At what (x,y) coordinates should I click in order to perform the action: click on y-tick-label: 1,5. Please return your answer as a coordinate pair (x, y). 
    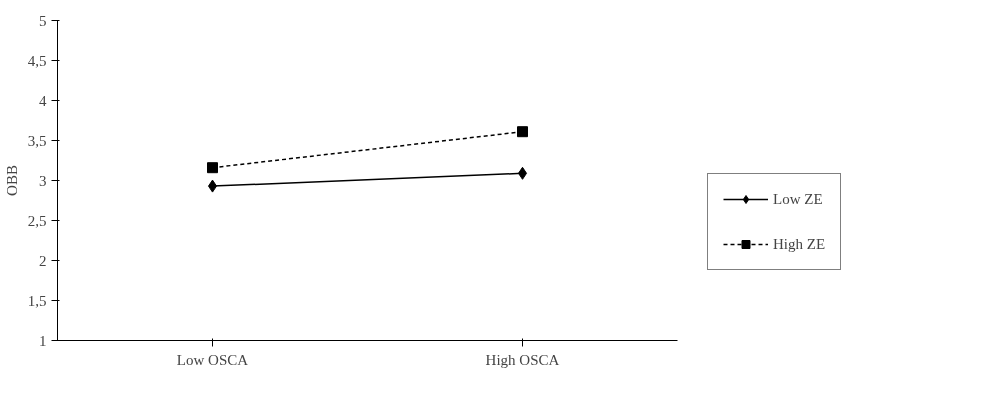
    Looking at the image, I should click on (37, 300).